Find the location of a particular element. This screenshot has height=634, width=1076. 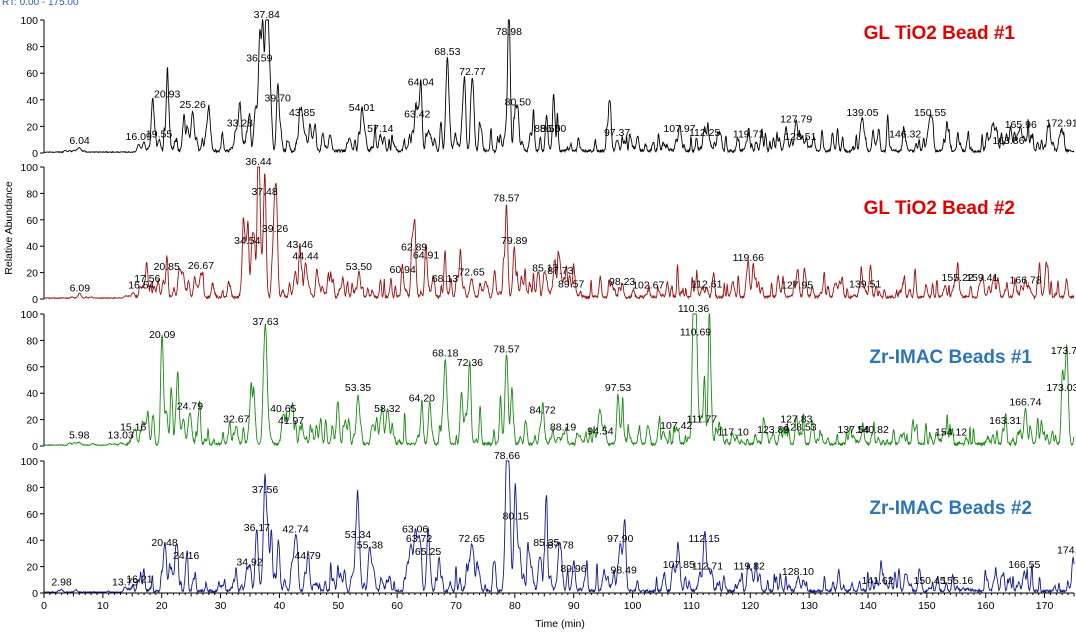

peak-label: 80.15 is located at coordinates (516, 516).